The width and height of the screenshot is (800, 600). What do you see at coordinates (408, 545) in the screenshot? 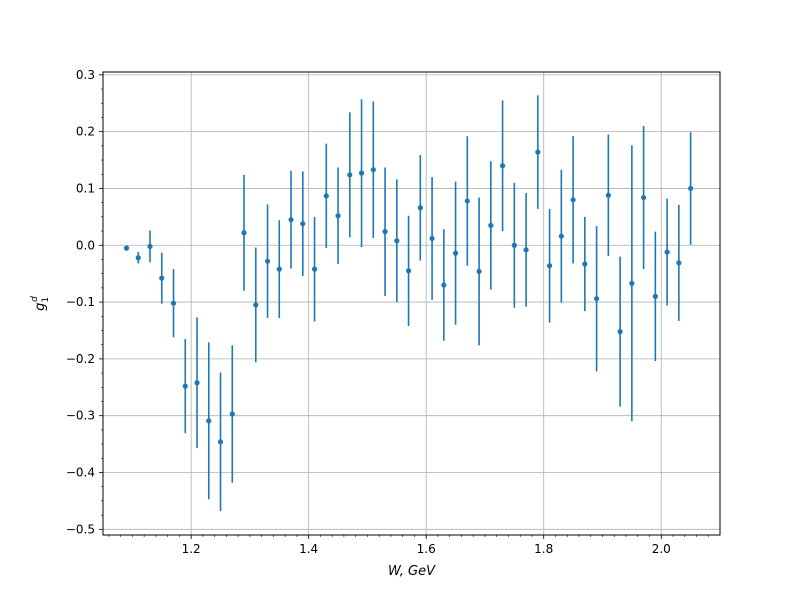
I see `x-axis: 1.2 1.4 1.6 1.8 2.0` at bounding box center [408, 545].